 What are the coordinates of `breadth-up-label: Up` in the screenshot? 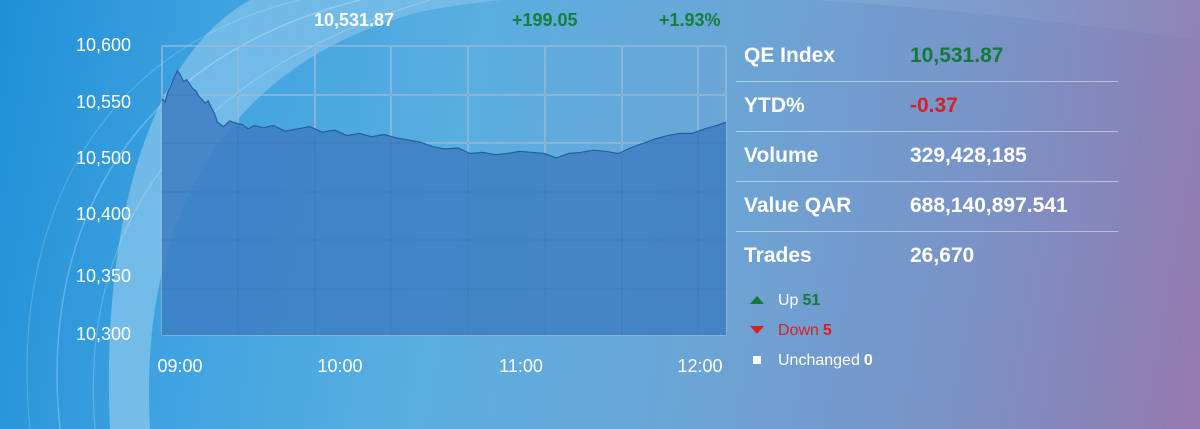 It's located at (788, 300).